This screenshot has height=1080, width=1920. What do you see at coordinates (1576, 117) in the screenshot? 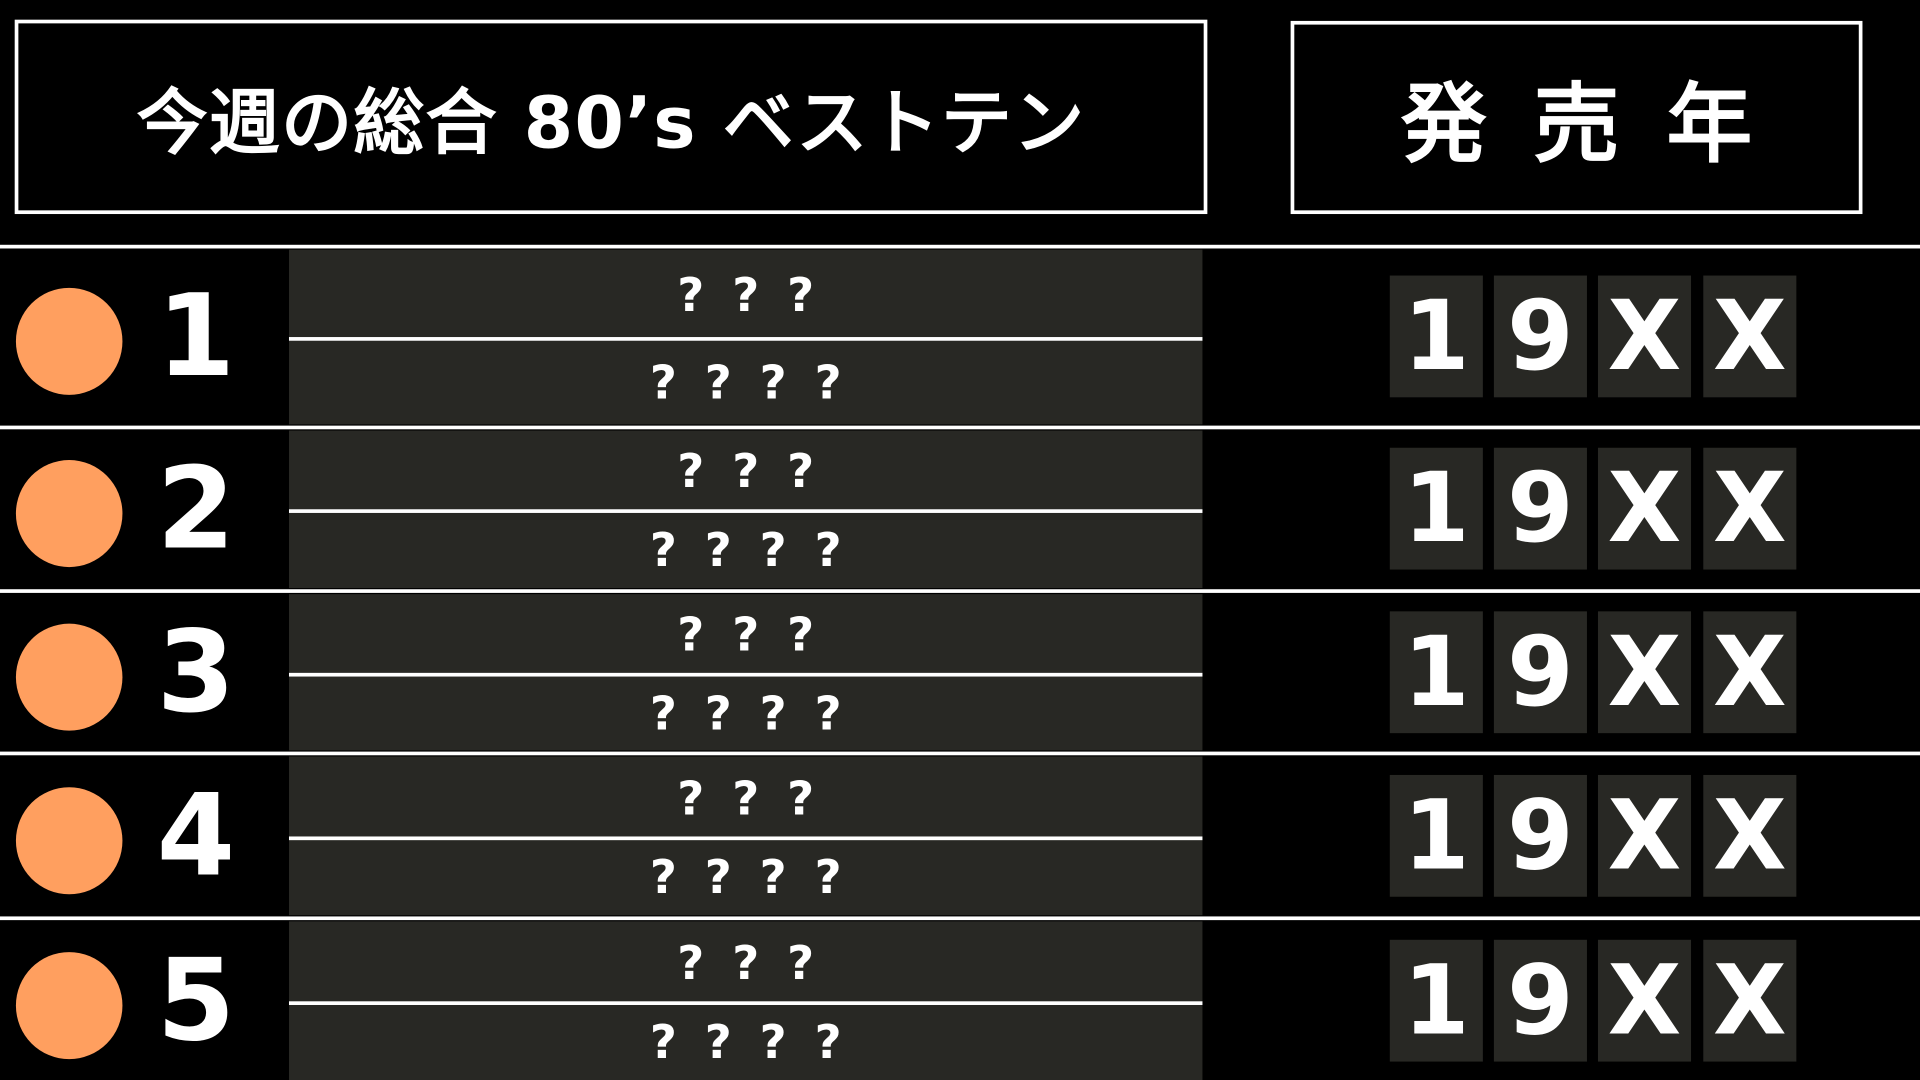
I see `release-year-header: 発売年` at bounding box center [1576, 117].